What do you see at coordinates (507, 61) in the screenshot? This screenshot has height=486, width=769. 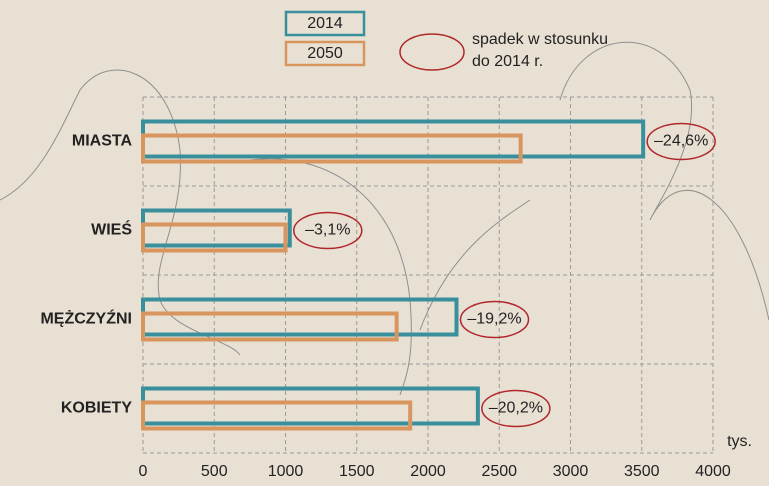 I see `note-text: do 2014 r.` at bounding box center [507, 61].